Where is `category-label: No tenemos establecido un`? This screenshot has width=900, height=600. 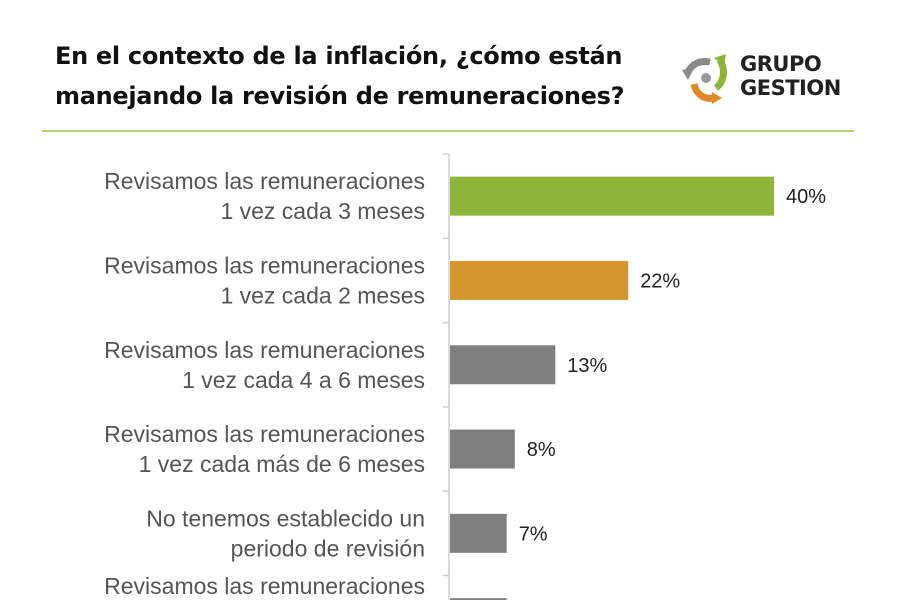
category-label: No tenemos establecido un is located at coordinates (285, 518).